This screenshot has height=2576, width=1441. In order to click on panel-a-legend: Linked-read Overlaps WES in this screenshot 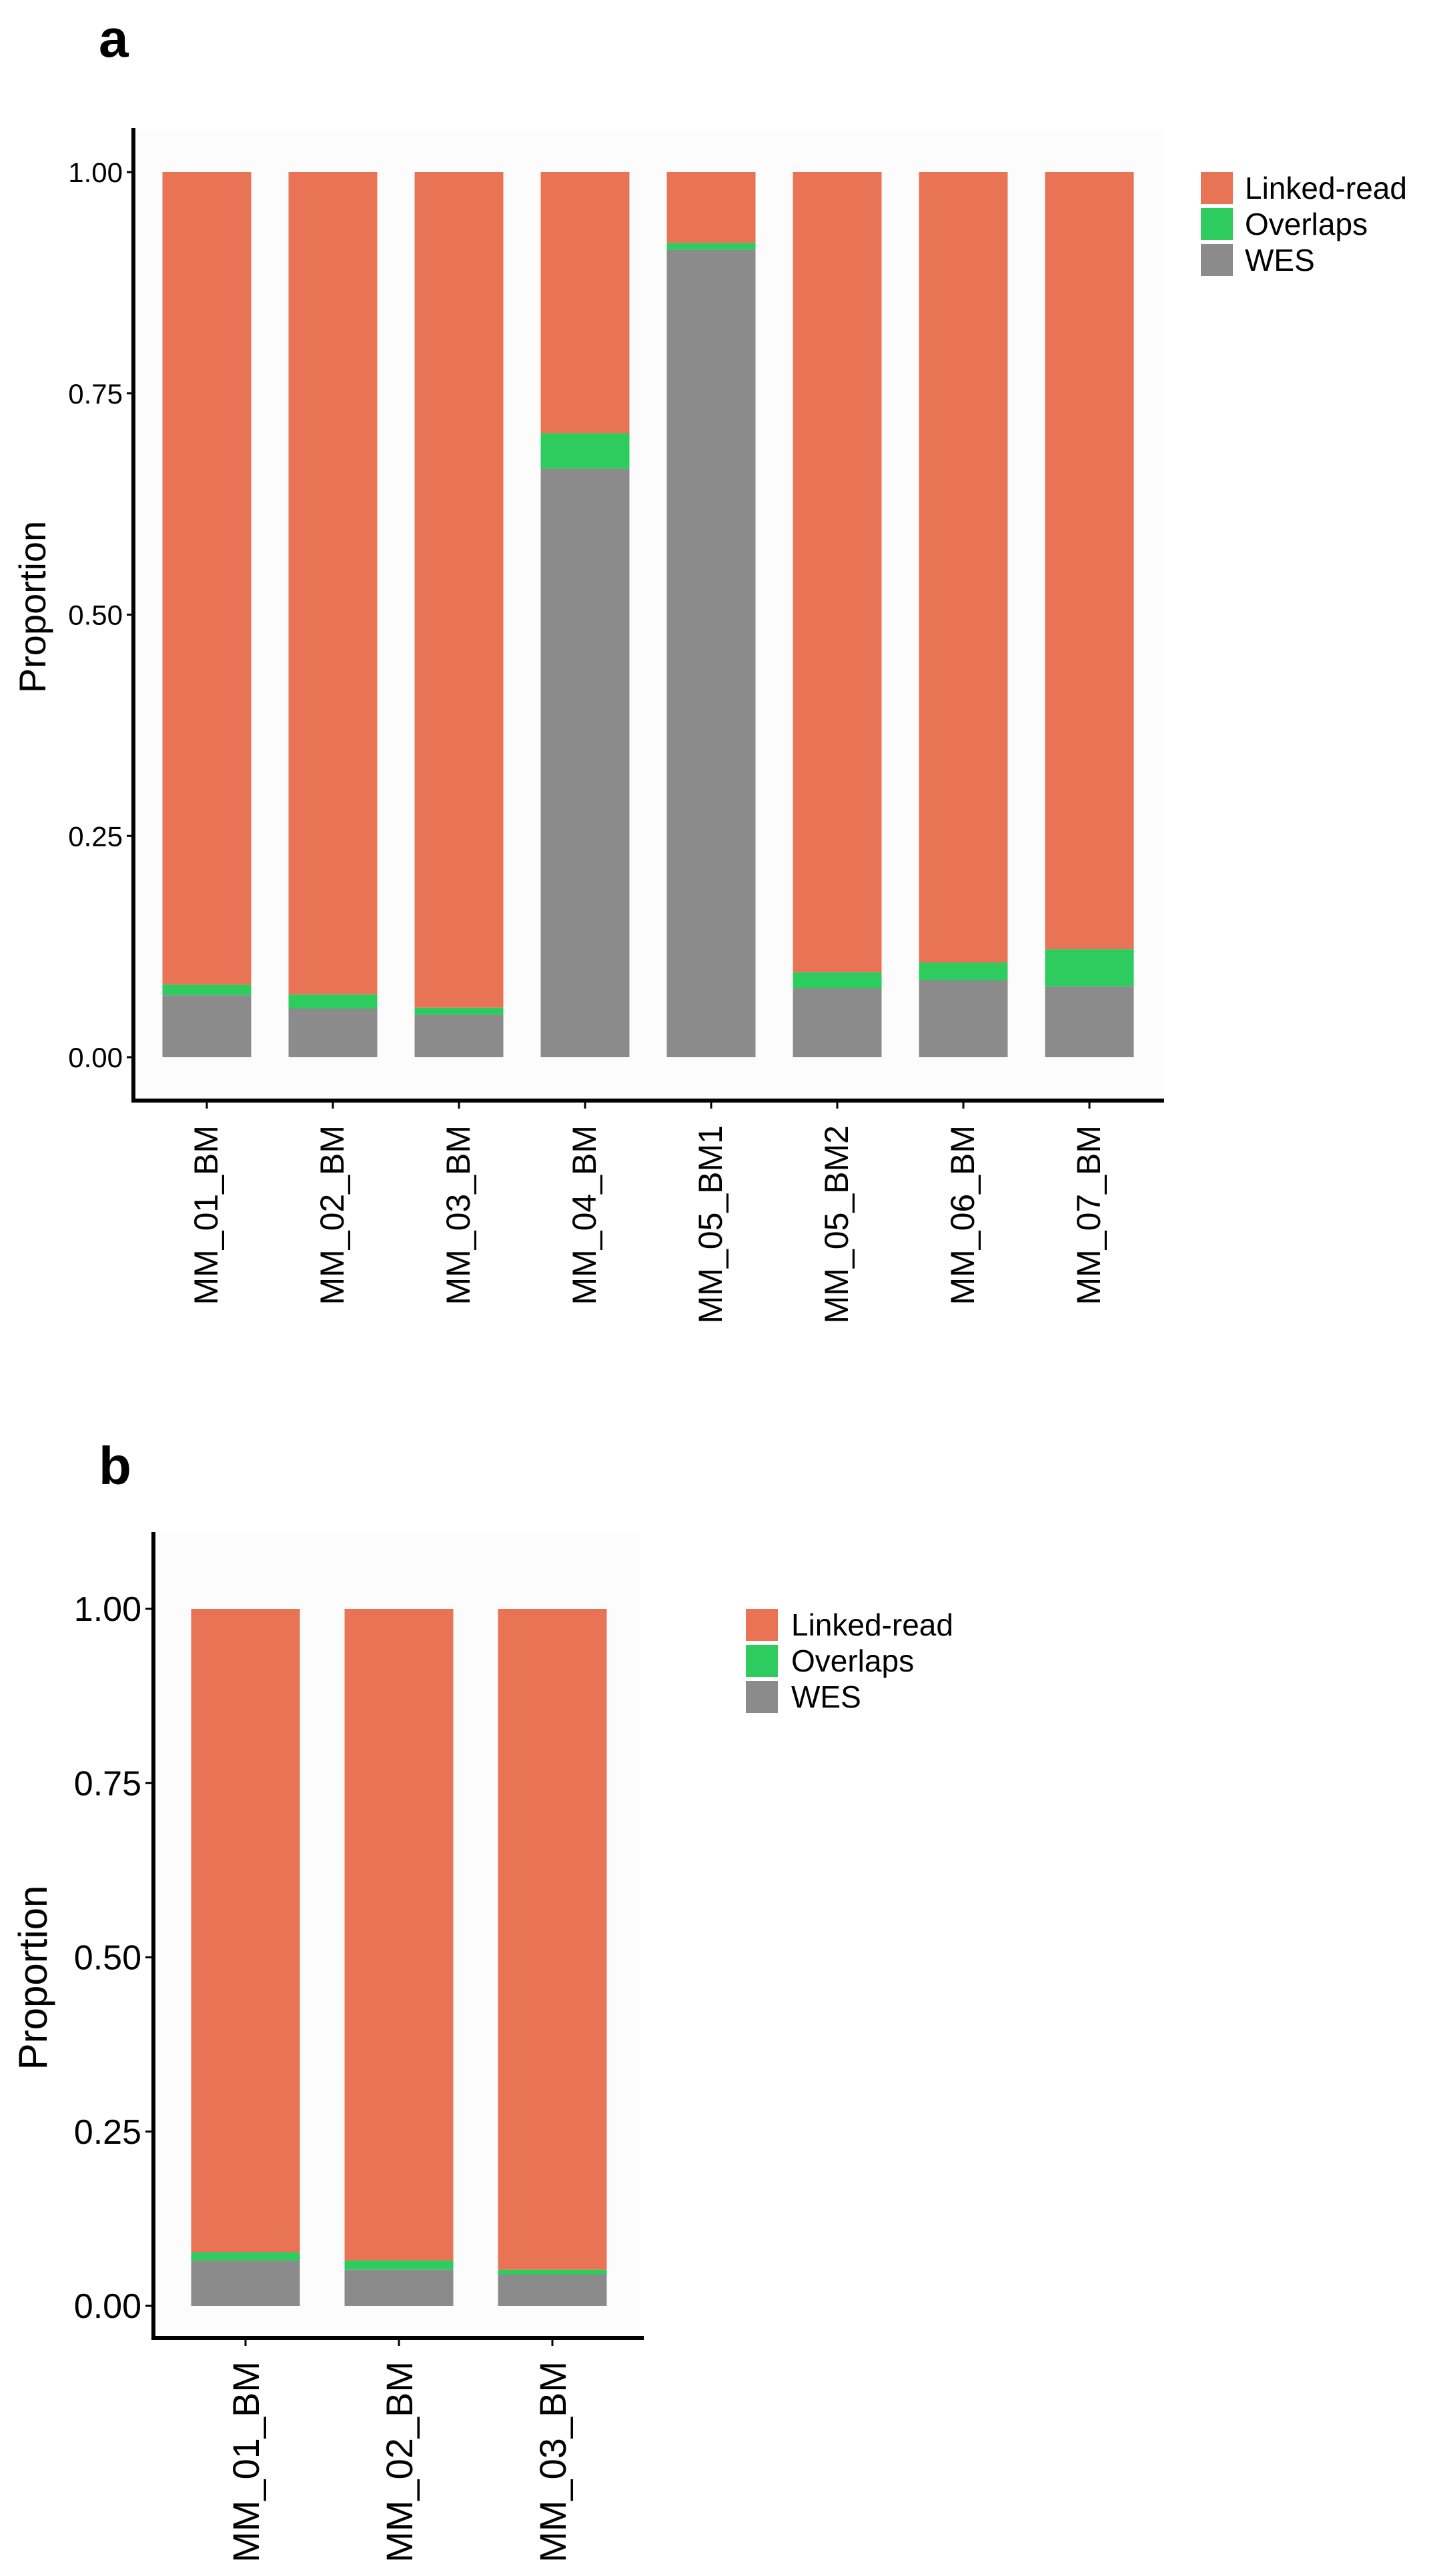, I will do `click(1304, 224)`.